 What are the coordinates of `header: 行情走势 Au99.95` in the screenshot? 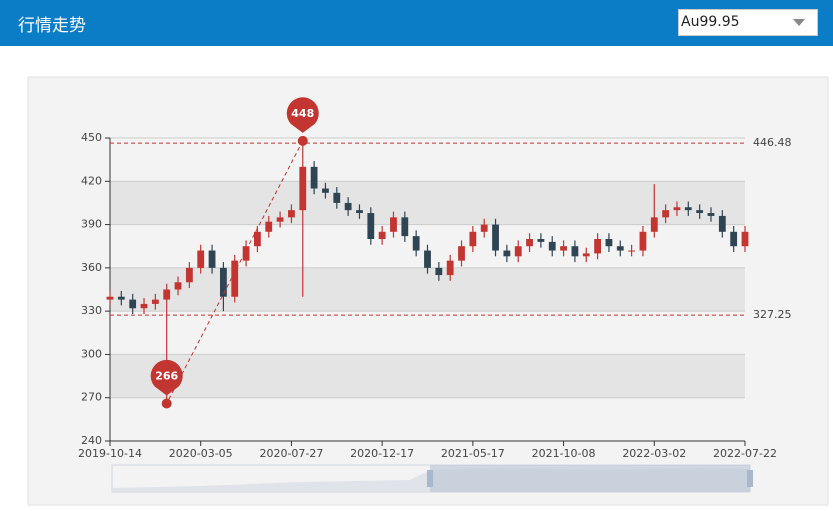 It's located at (416, 23).